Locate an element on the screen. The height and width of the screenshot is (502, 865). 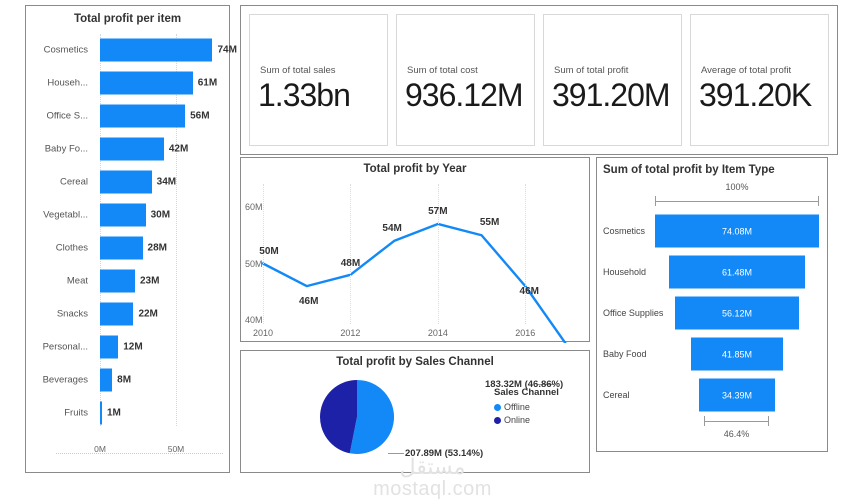
funnel-top-percent: 100% is located at coordinates (737, 187).